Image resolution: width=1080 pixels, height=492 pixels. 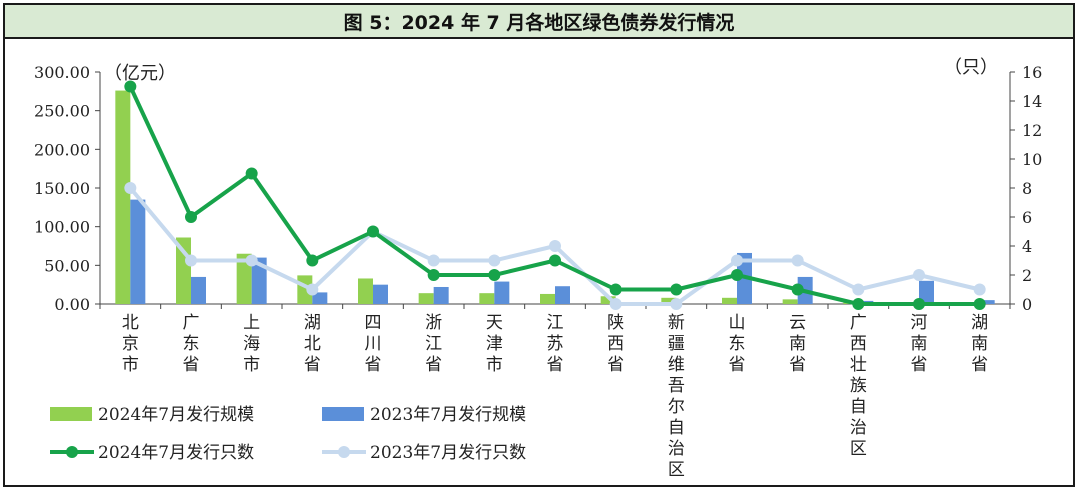 What do you see at coordinates (971, 67) in the screenshot?
I see `y-right-unit-label: （只）` at bounding box center [971, 67].